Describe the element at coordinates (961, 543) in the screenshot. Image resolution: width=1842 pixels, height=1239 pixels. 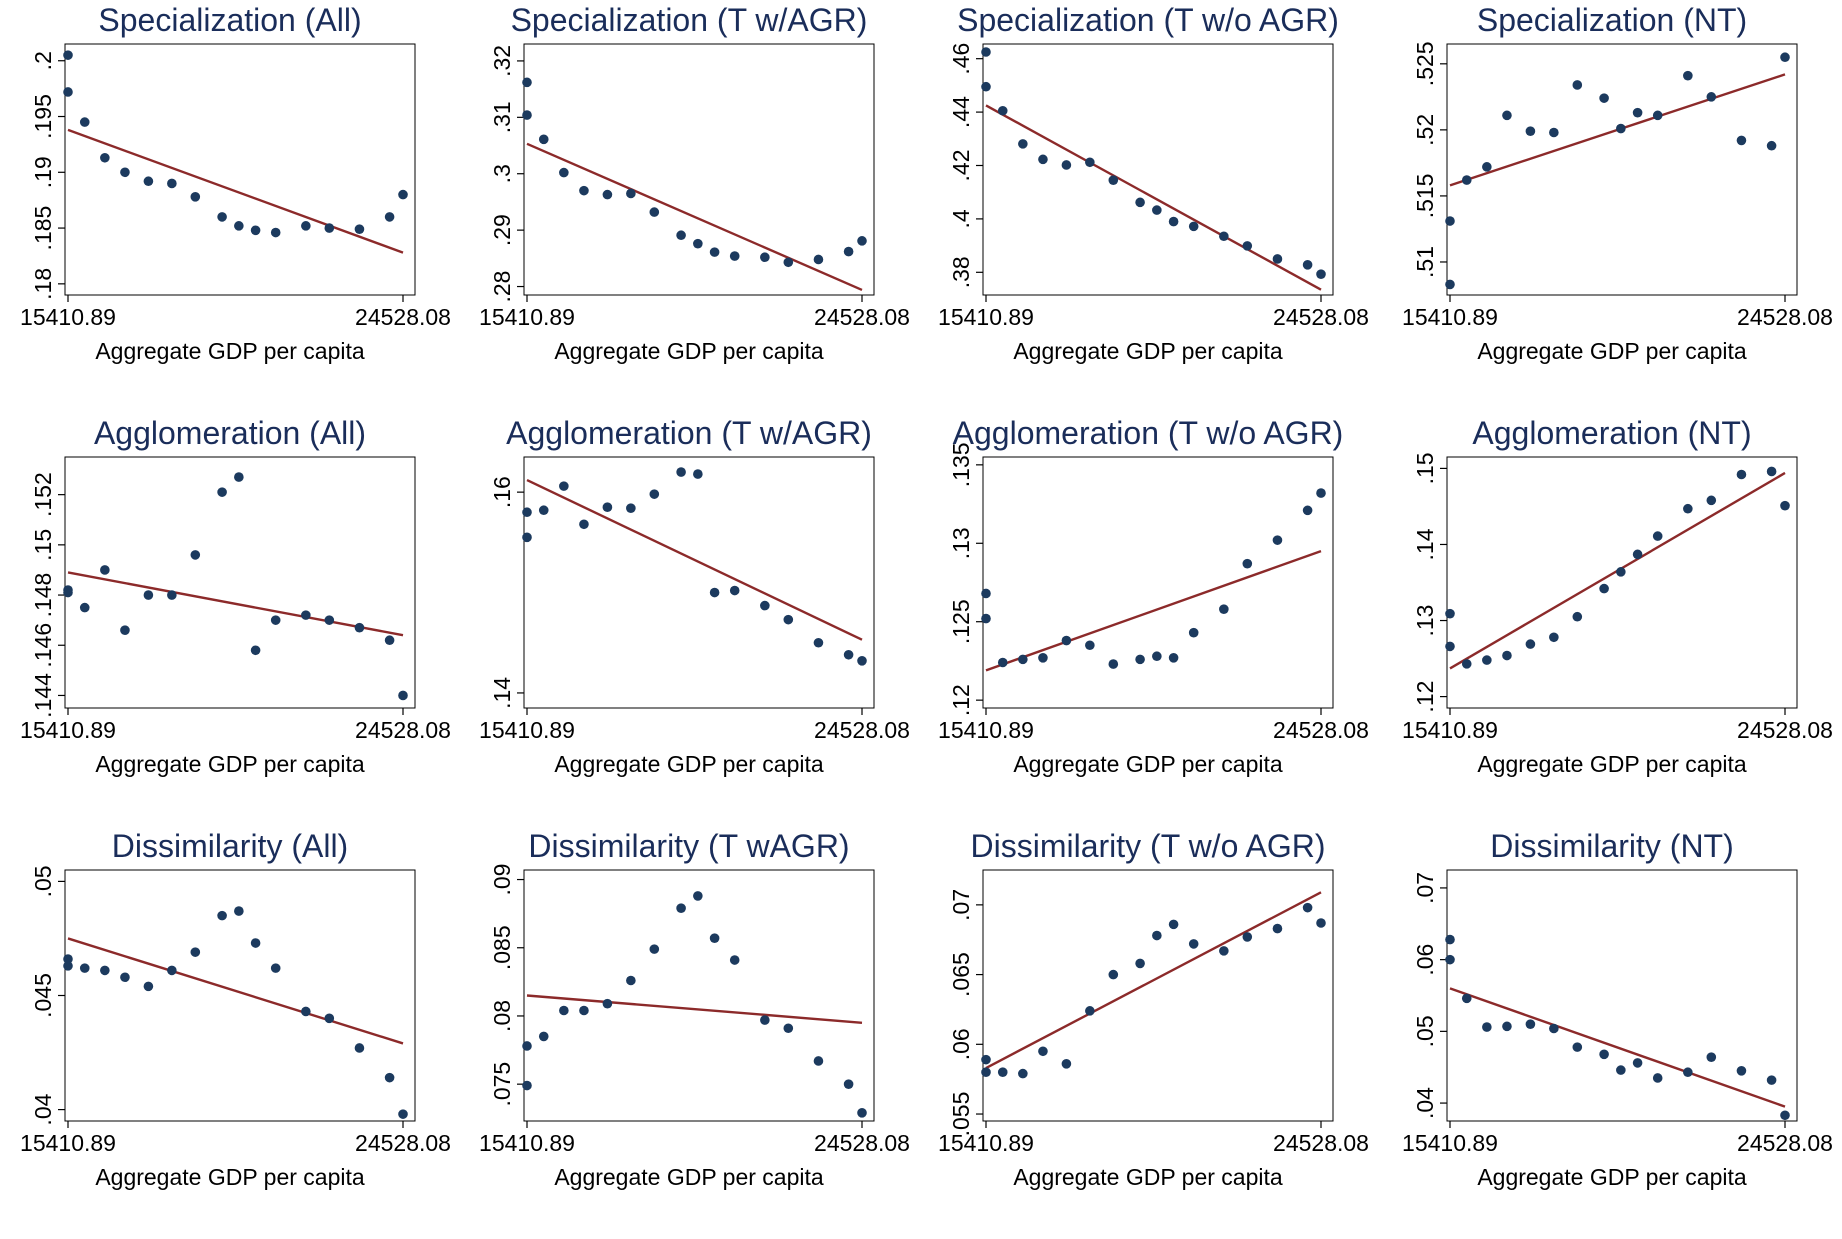
I see `y-tick-label: .13` at that location.